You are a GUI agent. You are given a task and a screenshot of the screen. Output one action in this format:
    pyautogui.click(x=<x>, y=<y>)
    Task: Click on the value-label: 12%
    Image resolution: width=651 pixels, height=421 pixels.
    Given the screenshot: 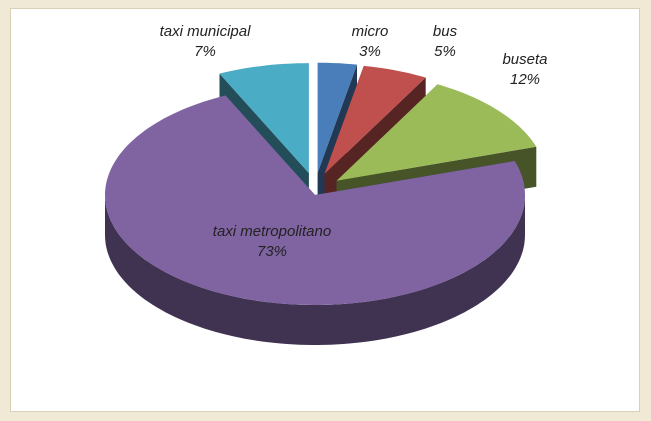 What is the action you would take?
    pyautogui.click(x=525, y=79)
    